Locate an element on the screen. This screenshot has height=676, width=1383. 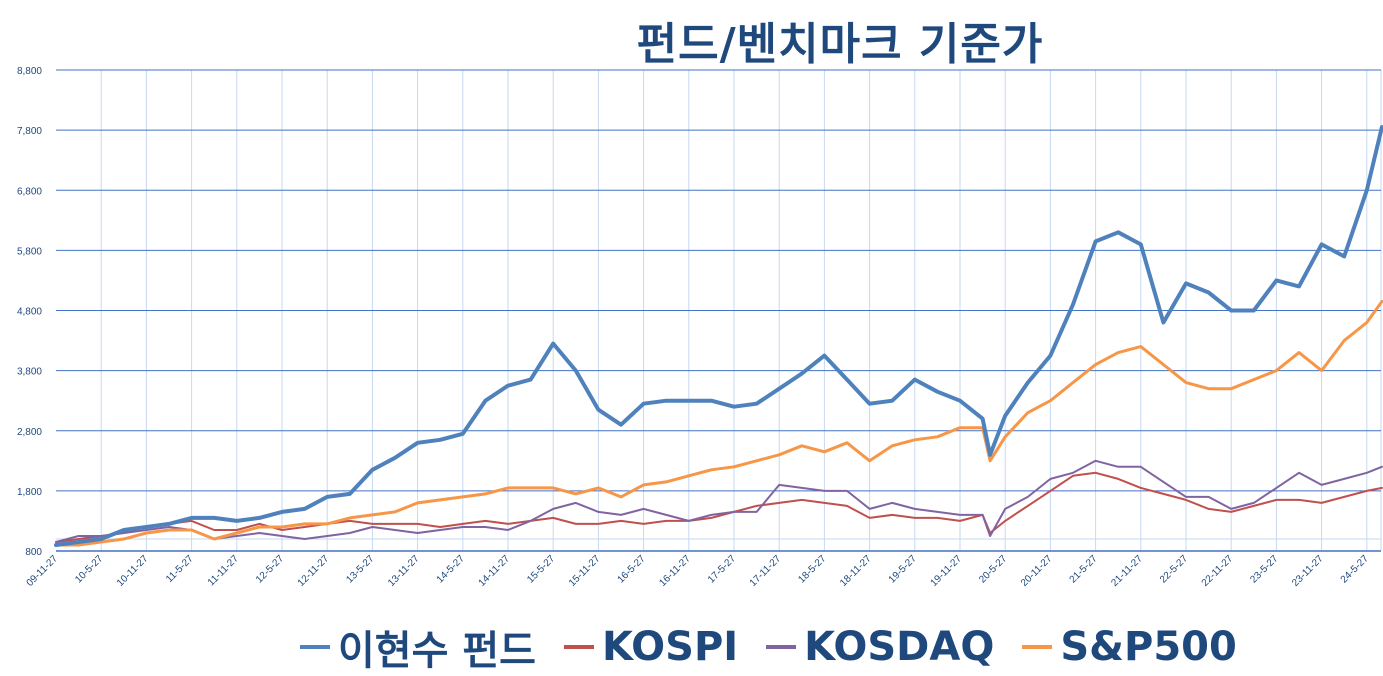
x-tick-label: 22-11-27 is located at coordinates (1218, 571).